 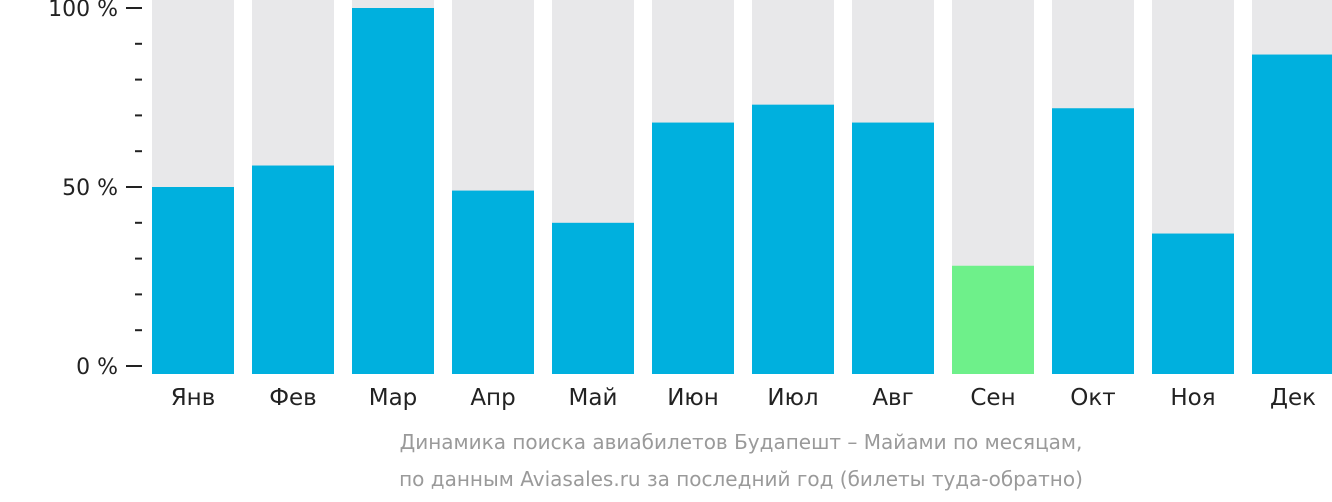 I want to click on y-axis: 0 % 50 % 100 %, so click(x=95, y=190).